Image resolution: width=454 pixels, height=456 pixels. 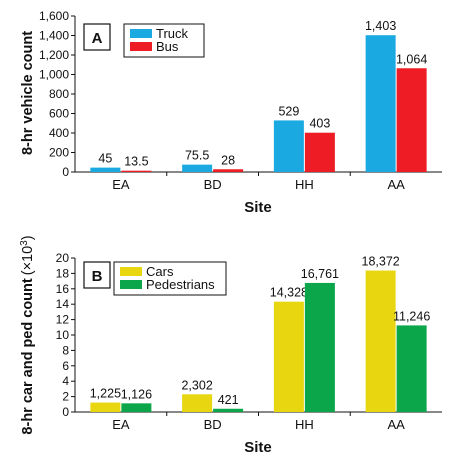 What do you see at coordinates (59, 94) in the screenshot?
I see `y-tick-label: 800` at bounding box center [59, 94].